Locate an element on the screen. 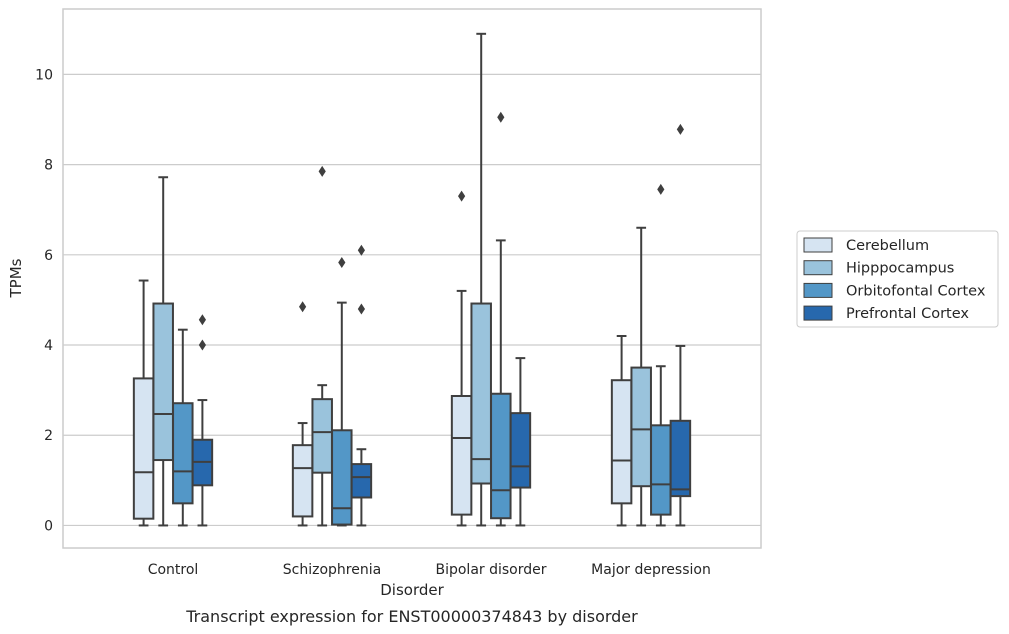  x-tick-label: Schizophrenia is located at coordinates (332, 570).